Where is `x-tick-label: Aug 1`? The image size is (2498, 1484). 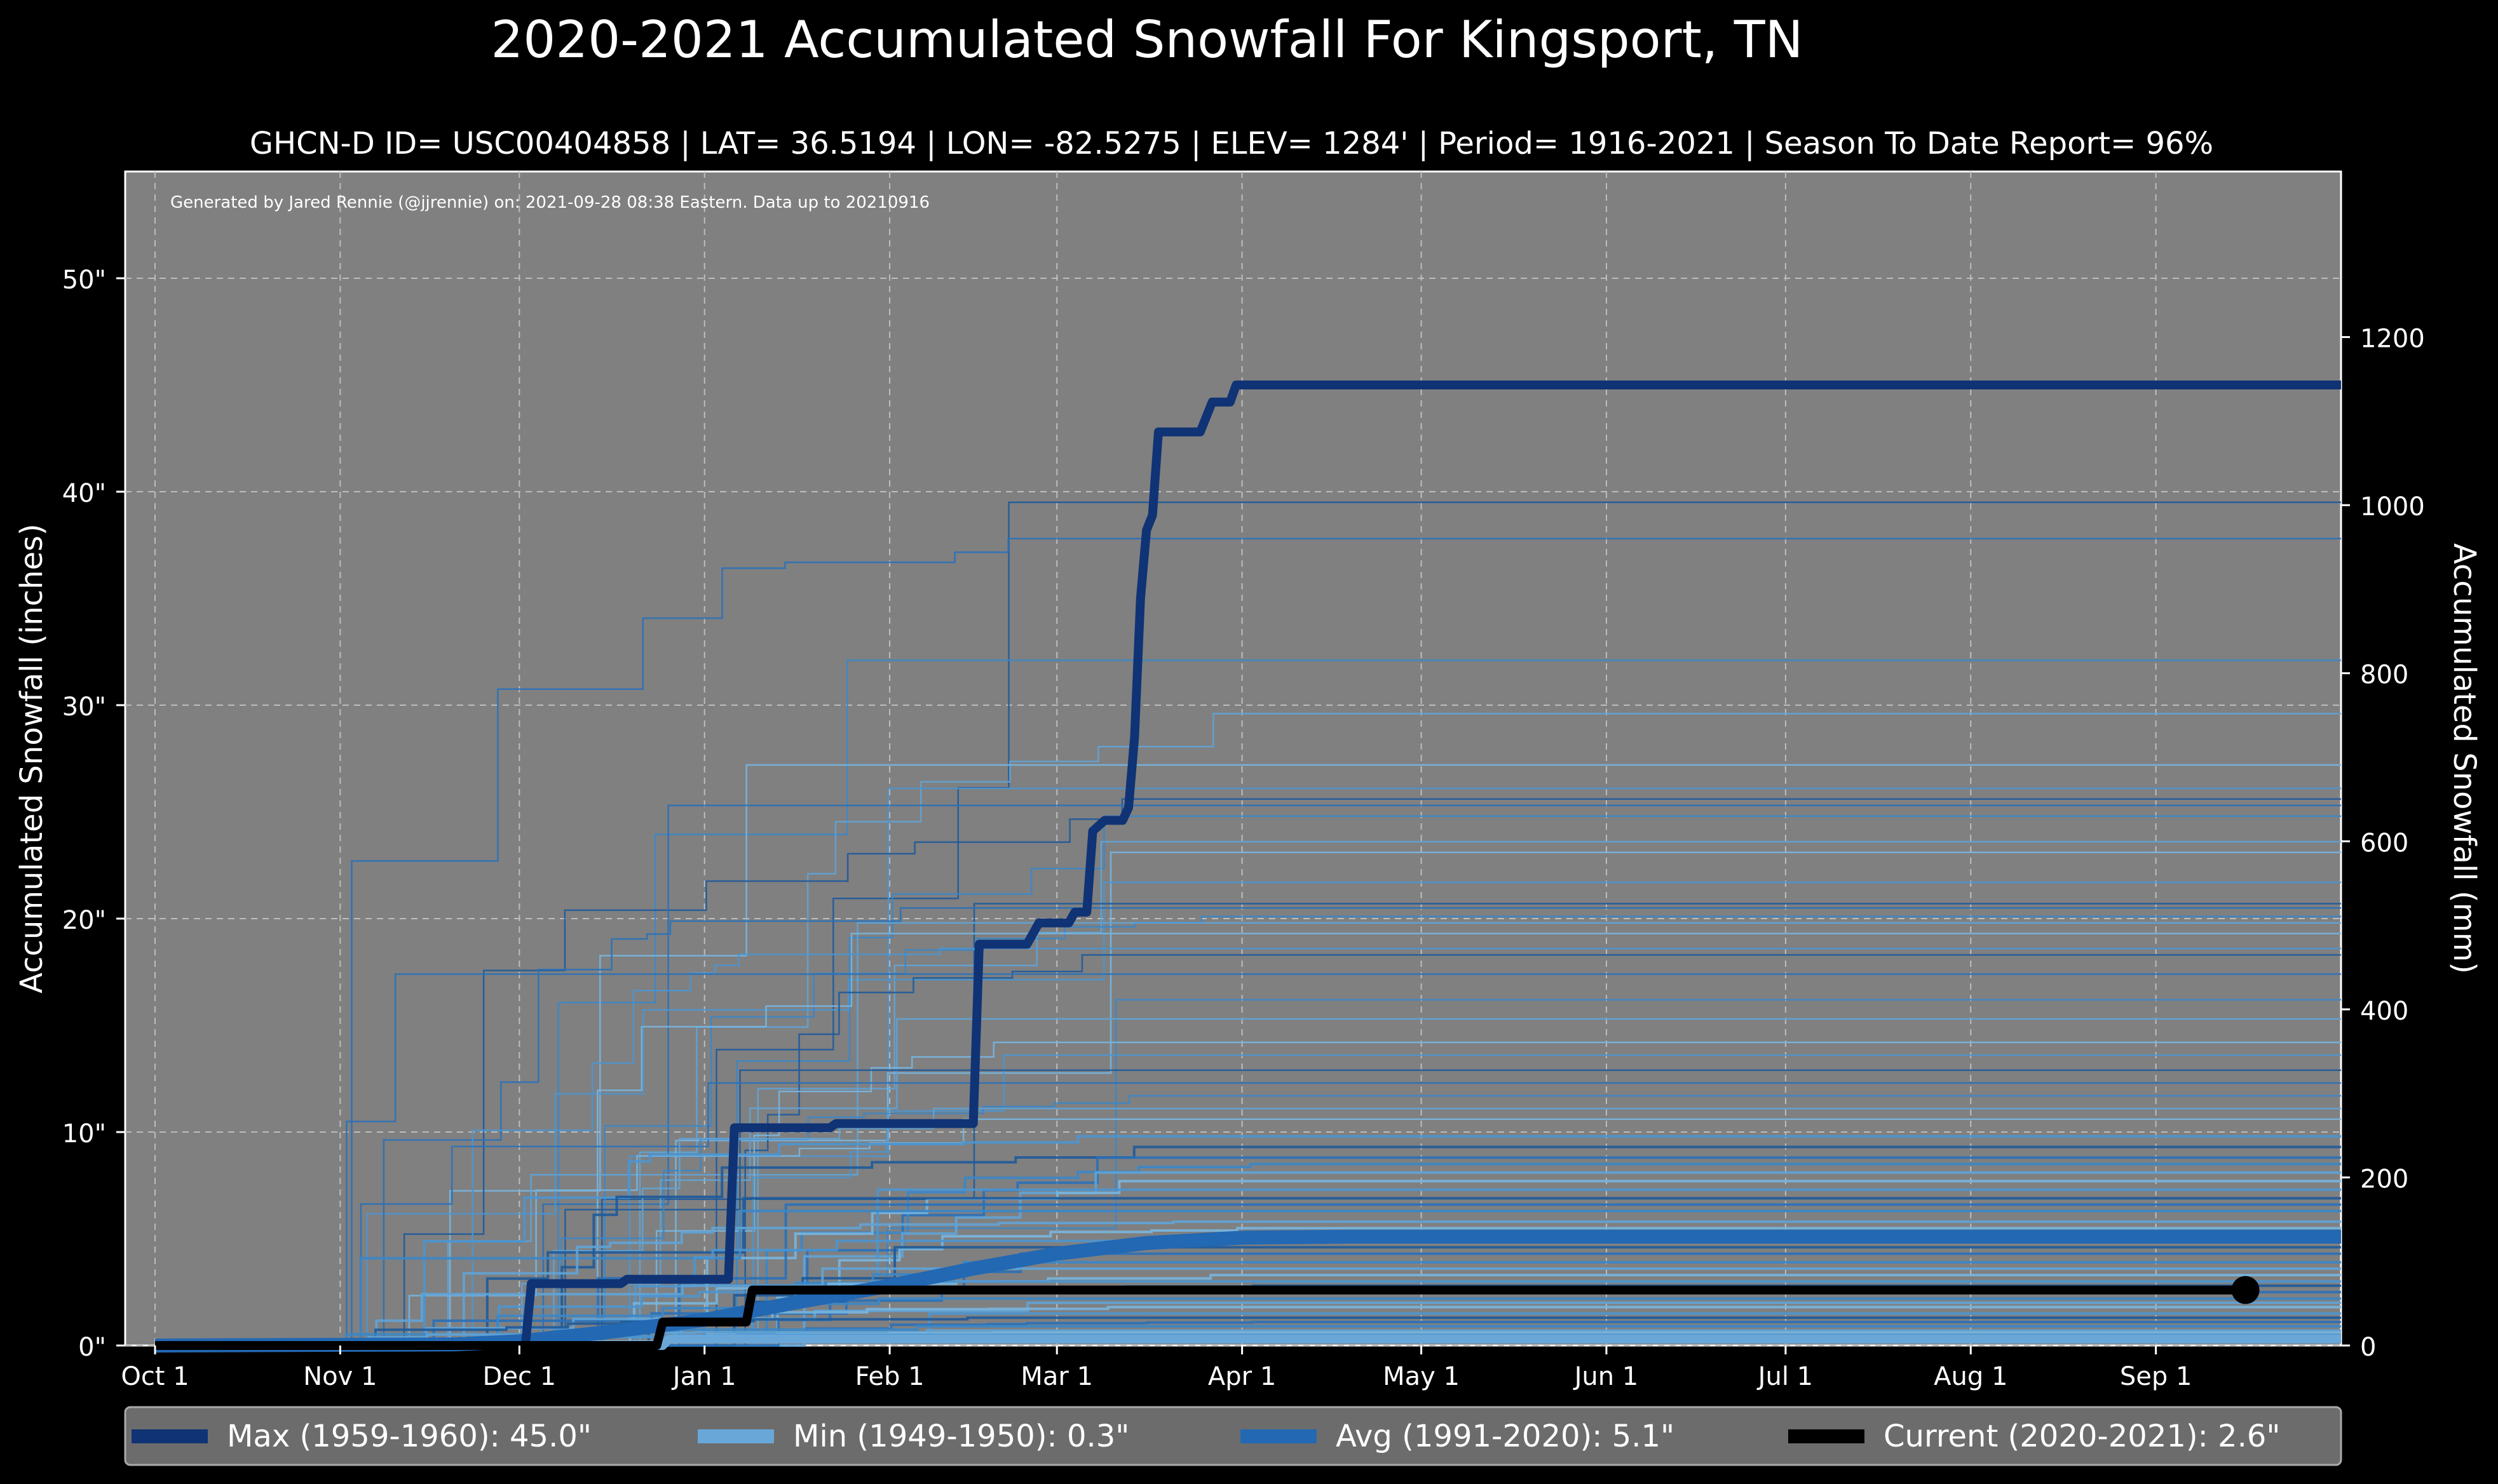 x-tick-label: Aug 1 is located at coordinates (1970, 1376).